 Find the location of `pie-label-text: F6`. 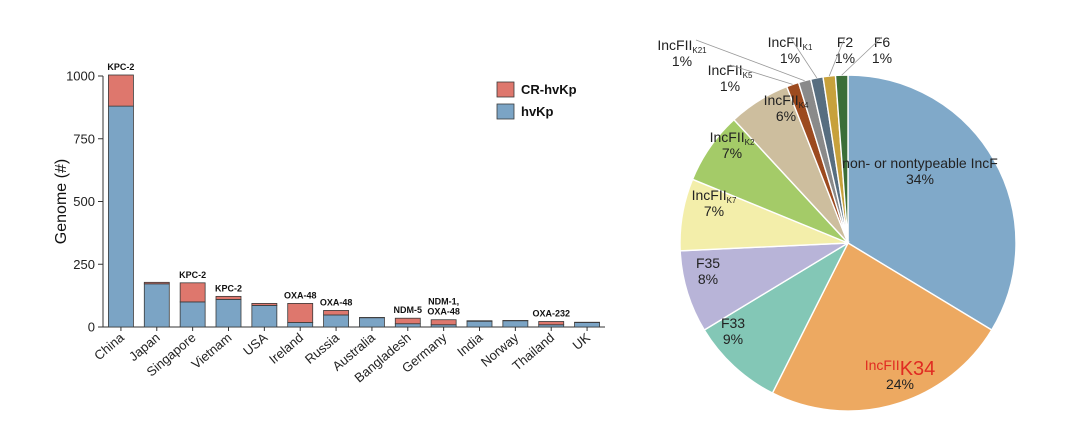

pie-label-text: F6 is located at coordinates (882, 42).